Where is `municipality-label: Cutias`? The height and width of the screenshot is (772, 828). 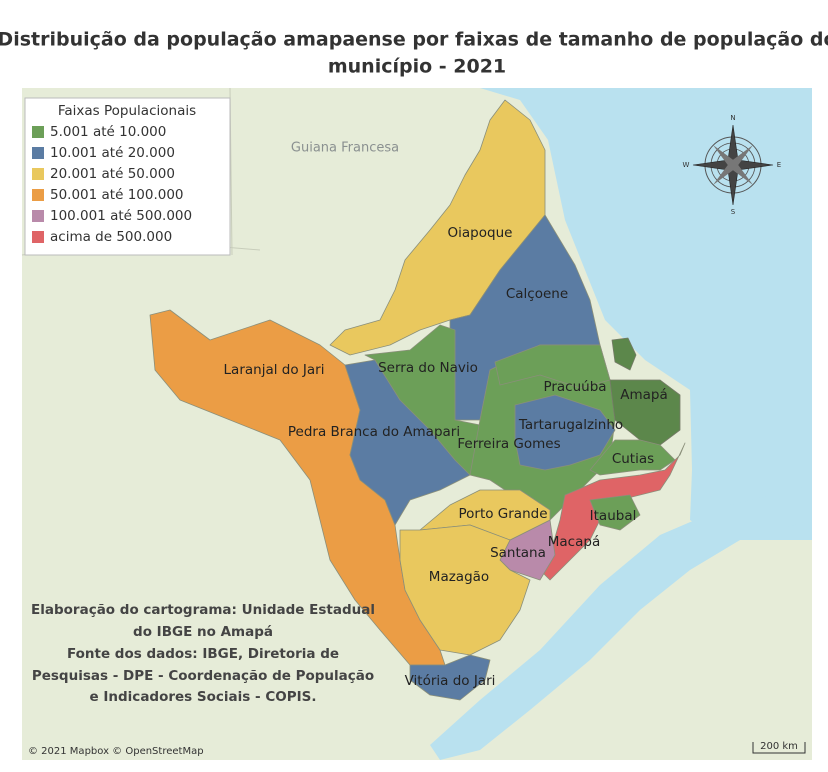 municipality-label: Cutias is located at coordinates (633, 459).